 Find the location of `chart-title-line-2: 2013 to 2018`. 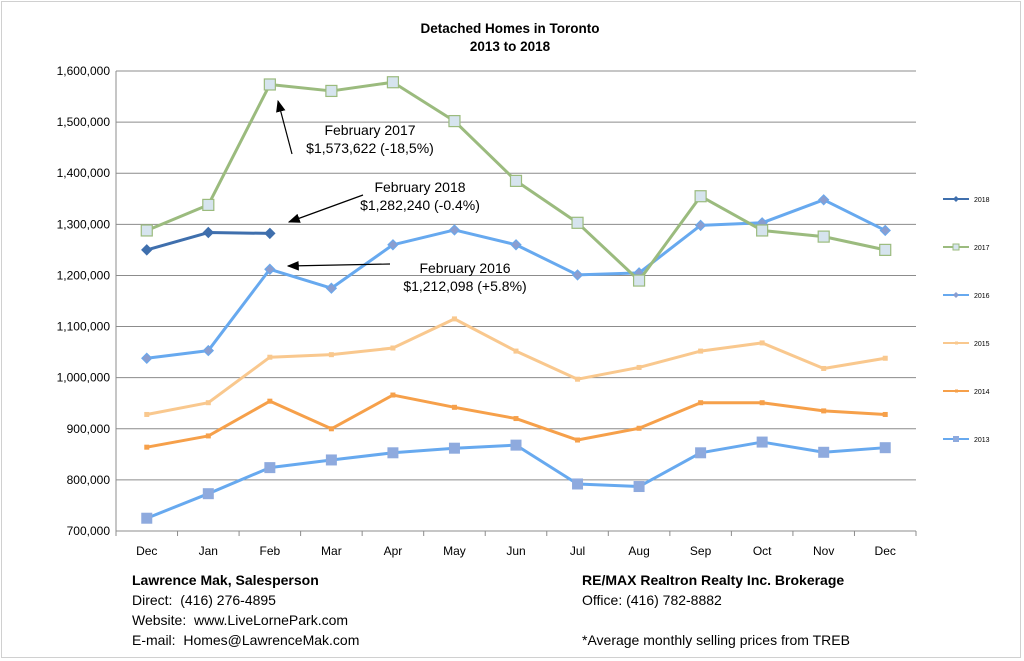

chart-title-line-2: 2013 to 2018 is located at coordinates (510, 46).